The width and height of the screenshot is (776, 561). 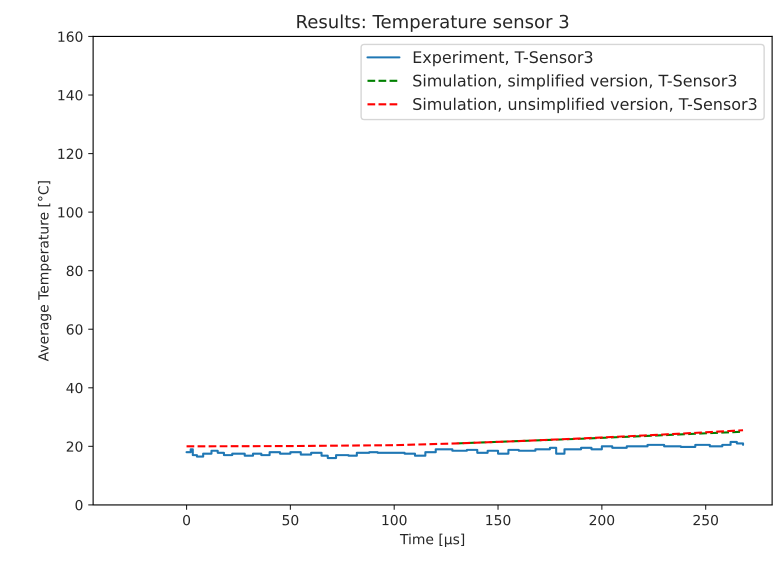 I want to click on x-tick-label: 250, so click(x=705, y=520).